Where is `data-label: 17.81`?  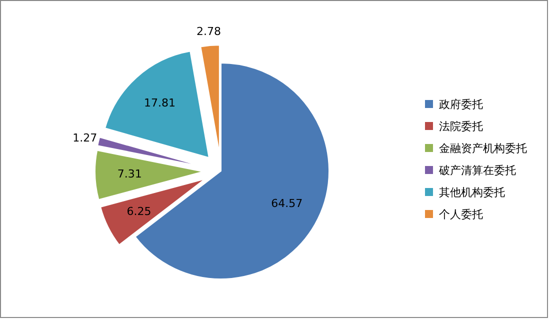
data-label: 17.81 is located at coordinates (160, 103).